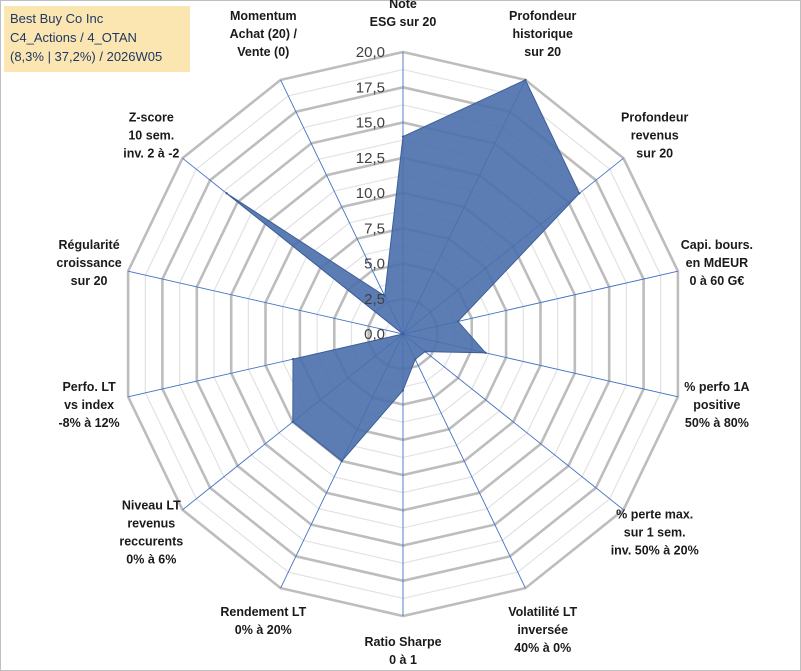 This screenshot has width=801, height=671. I want to click on axis-label-line: 0 à 60 G€, so click(716, 281).